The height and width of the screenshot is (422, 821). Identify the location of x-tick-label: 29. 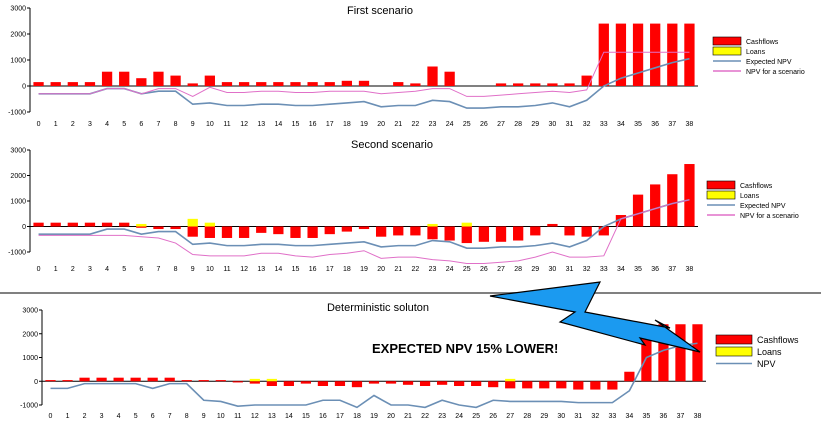
(535, 124).